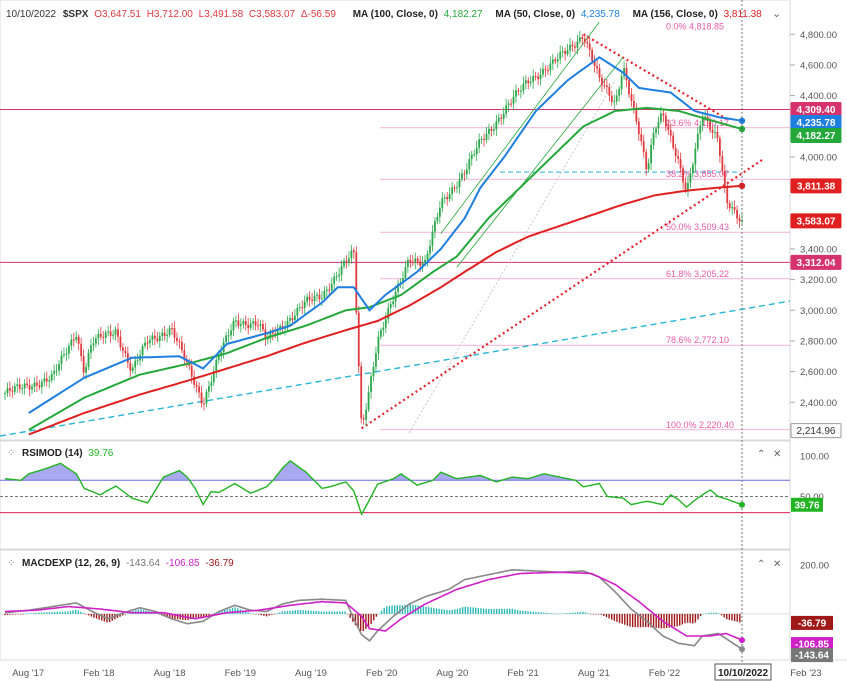 The height and width of the screenshot is (681, 847). What do you see at coordinates (742, 504) in the screenshot?
I see `rsi-end-dot` at bounding box center [742, 504].